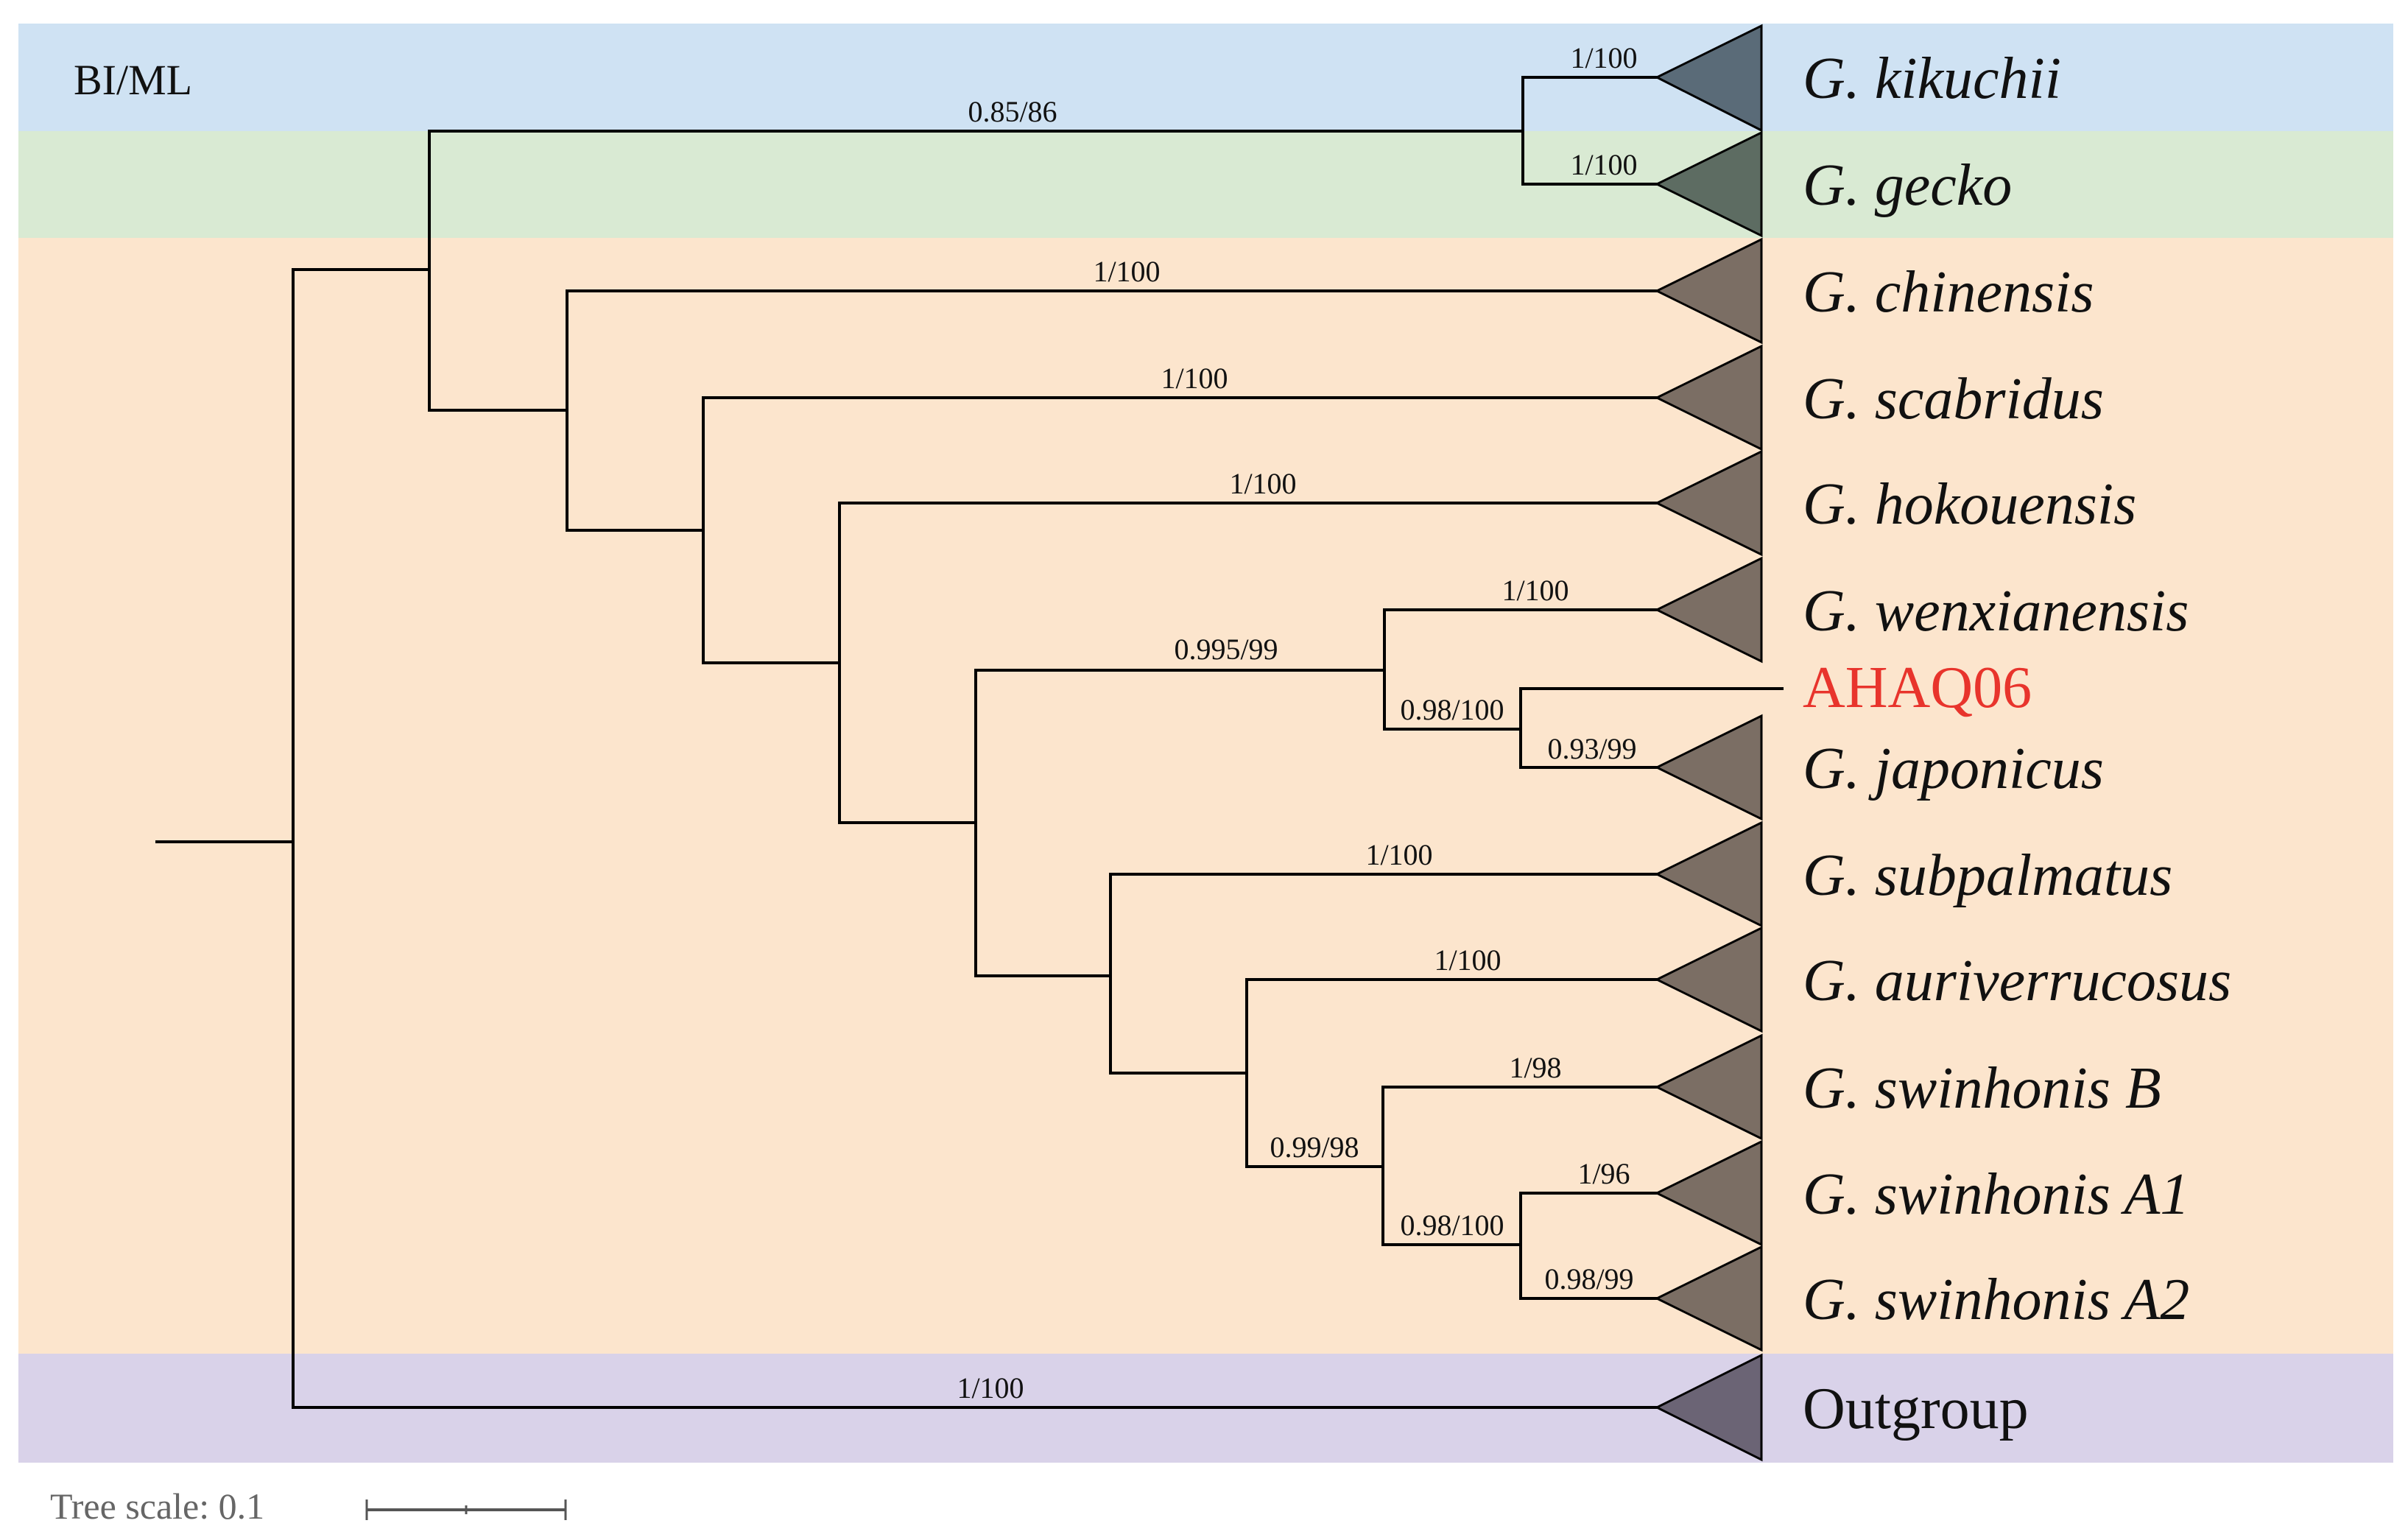 The height and width of the screenshot is (1540, 2408). What do you see at coordinates (1588, 1278) in the screenshot?
I see `support-swinhonisA2: 0.98/99` at bounding box center [1588, 1278].